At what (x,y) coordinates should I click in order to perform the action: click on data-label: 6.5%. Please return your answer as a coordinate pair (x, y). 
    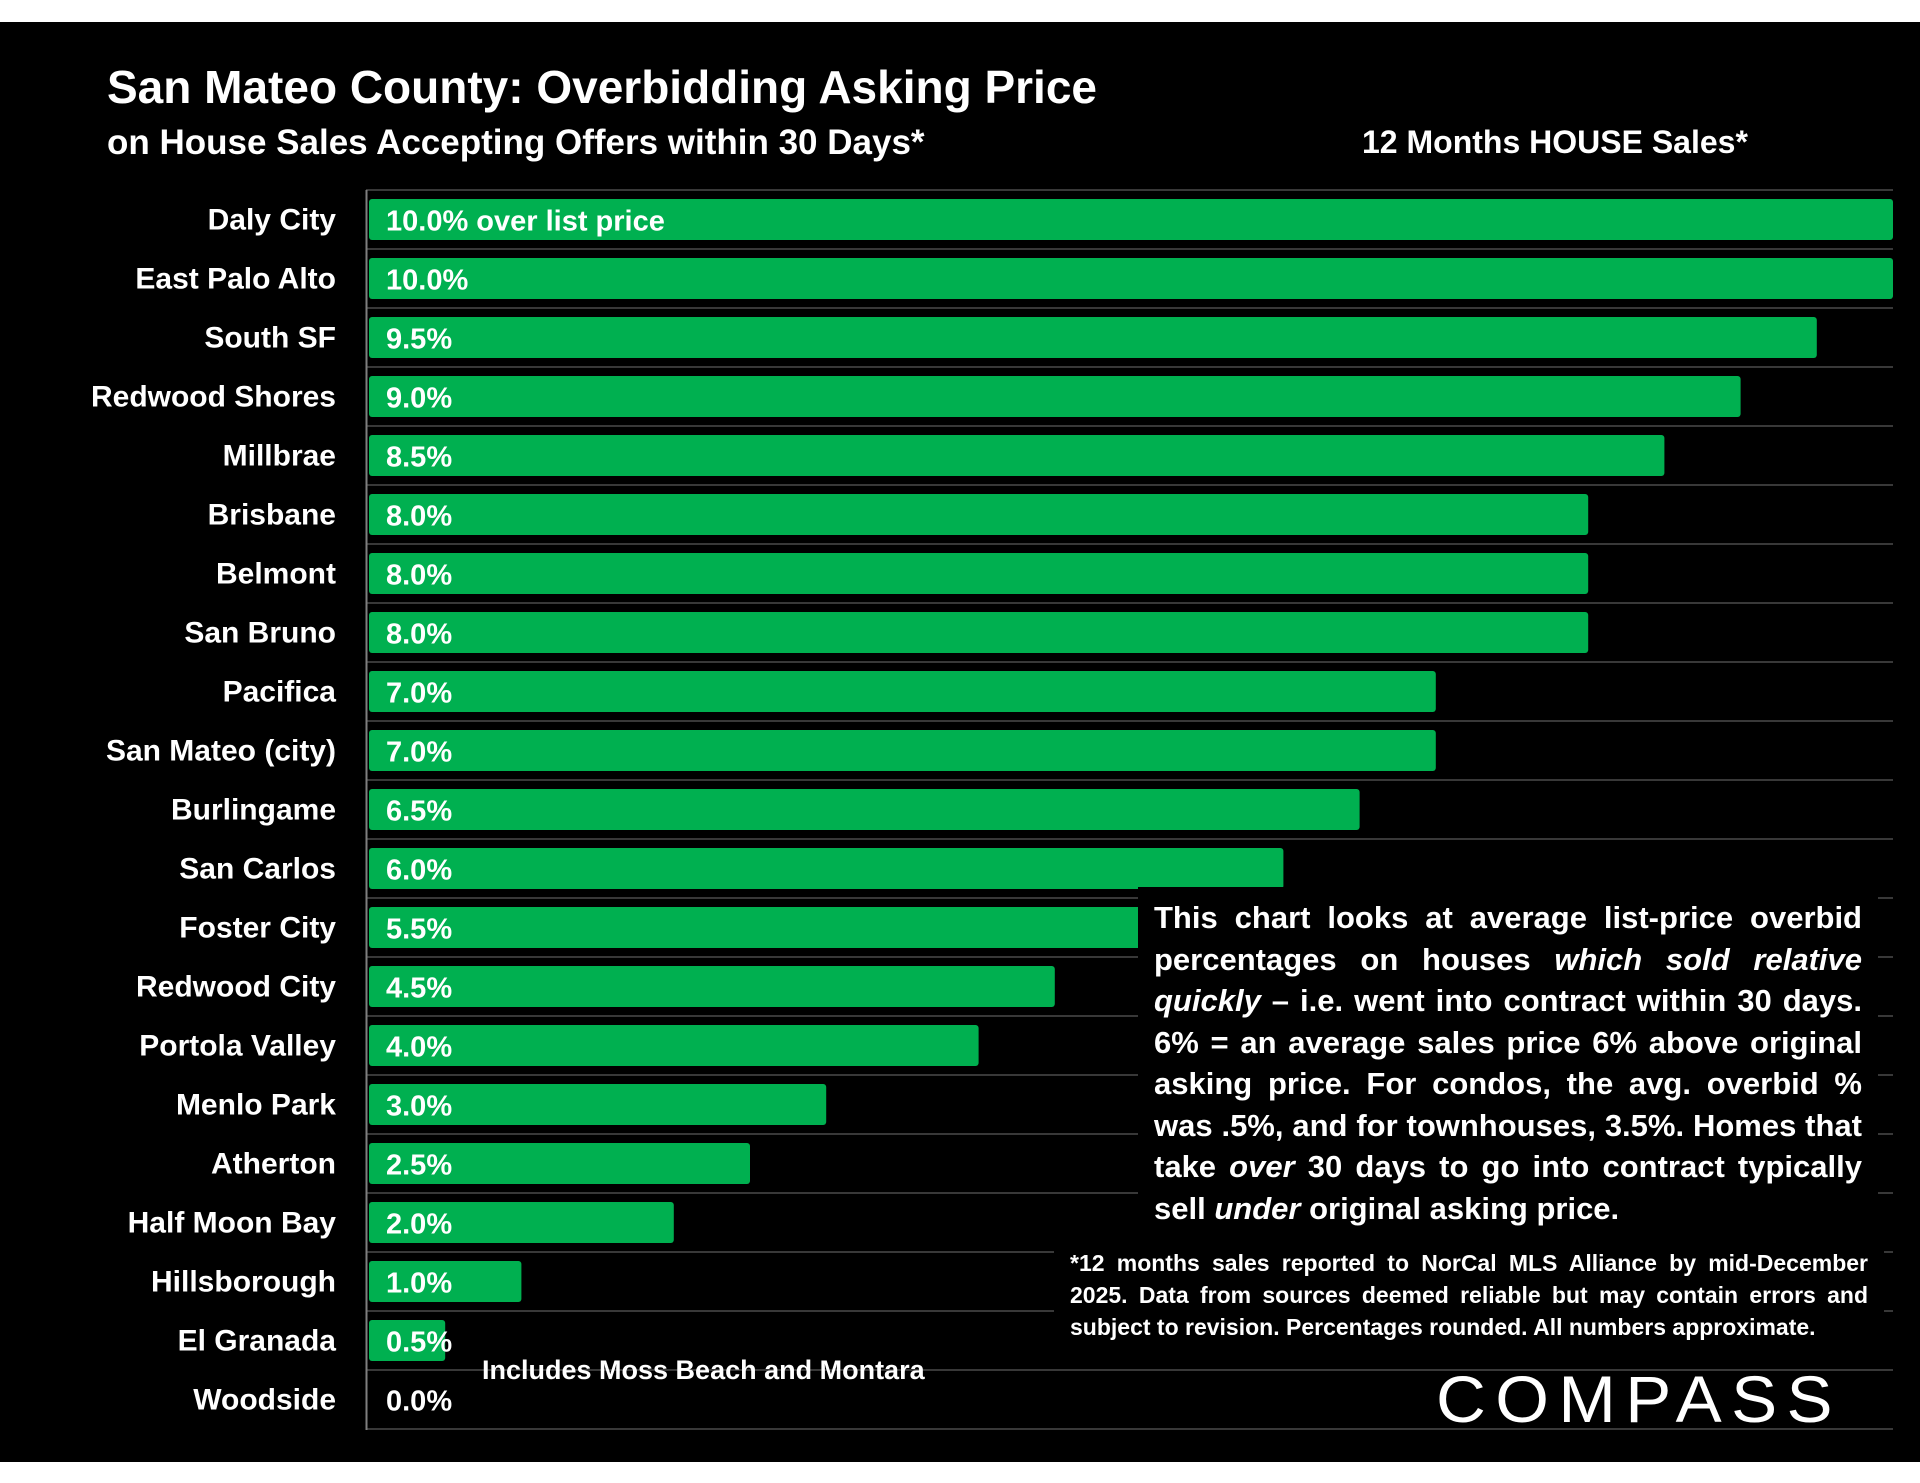
    Looking at the image, I should click on (419, 812).